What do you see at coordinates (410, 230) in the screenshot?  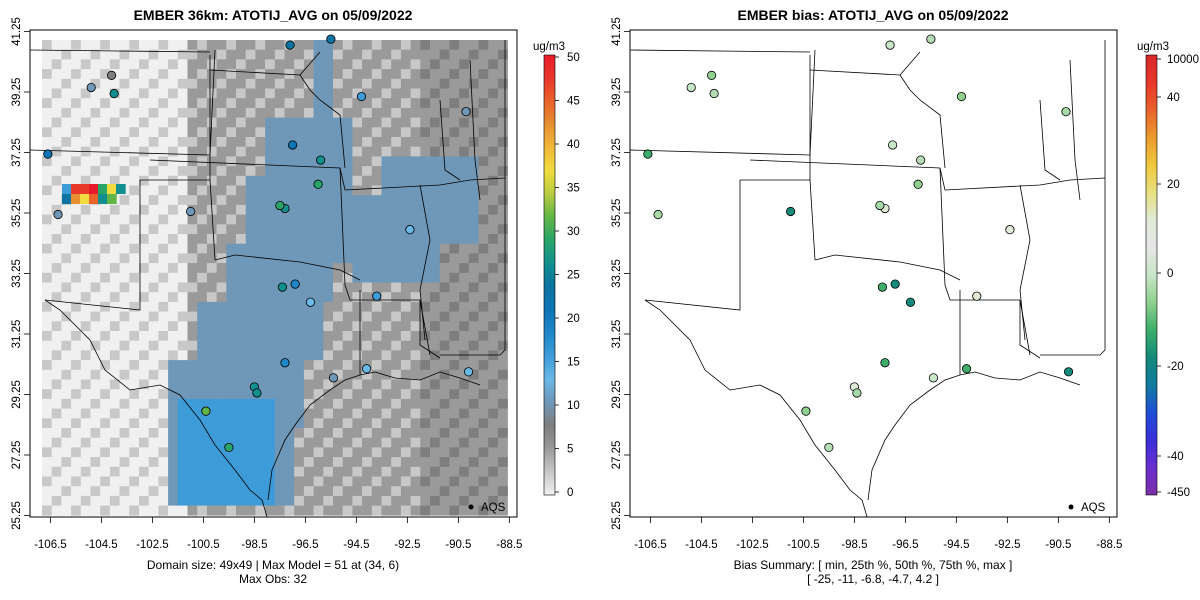 I see `observation-dot` at bounding box center [410, 230].